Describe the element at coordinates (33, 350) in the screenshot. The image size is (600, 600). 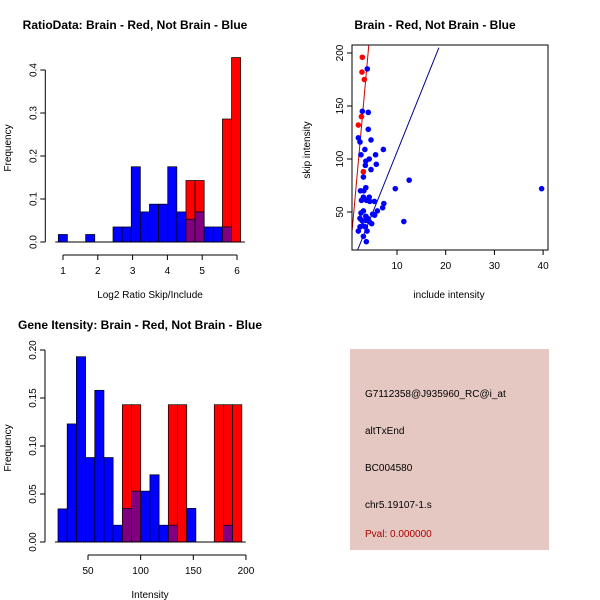
I see `y-tick-label: 0.20` at that location.